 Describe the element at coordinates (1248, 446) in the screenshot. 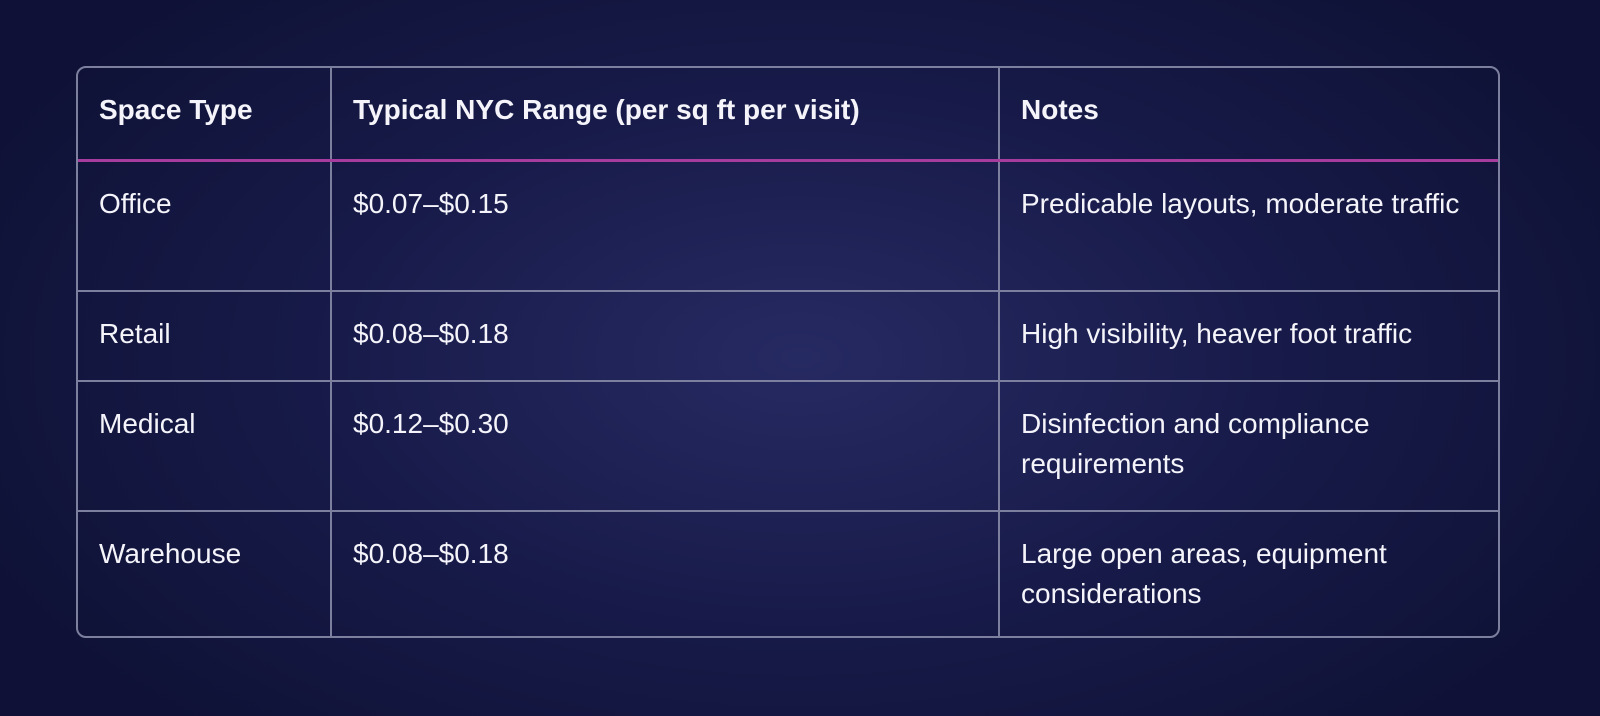

I see `cell-notes: Disinfection and compliance requirements` at that location.